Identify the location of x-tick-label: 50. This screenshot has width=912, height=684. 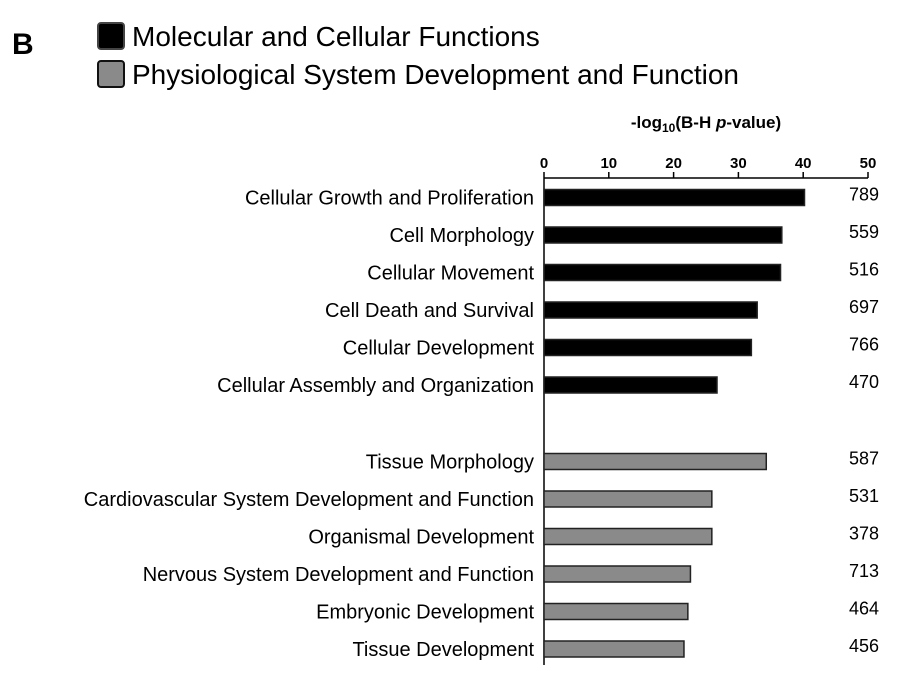
(868, 163).